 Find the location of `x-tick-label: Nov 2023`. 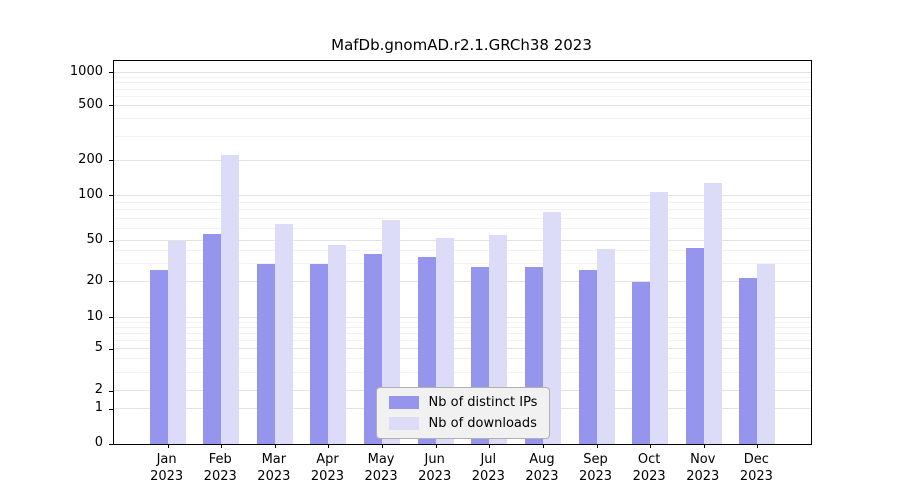

x-tick-label: Nov 2023 is located at coordinates (703, 468).